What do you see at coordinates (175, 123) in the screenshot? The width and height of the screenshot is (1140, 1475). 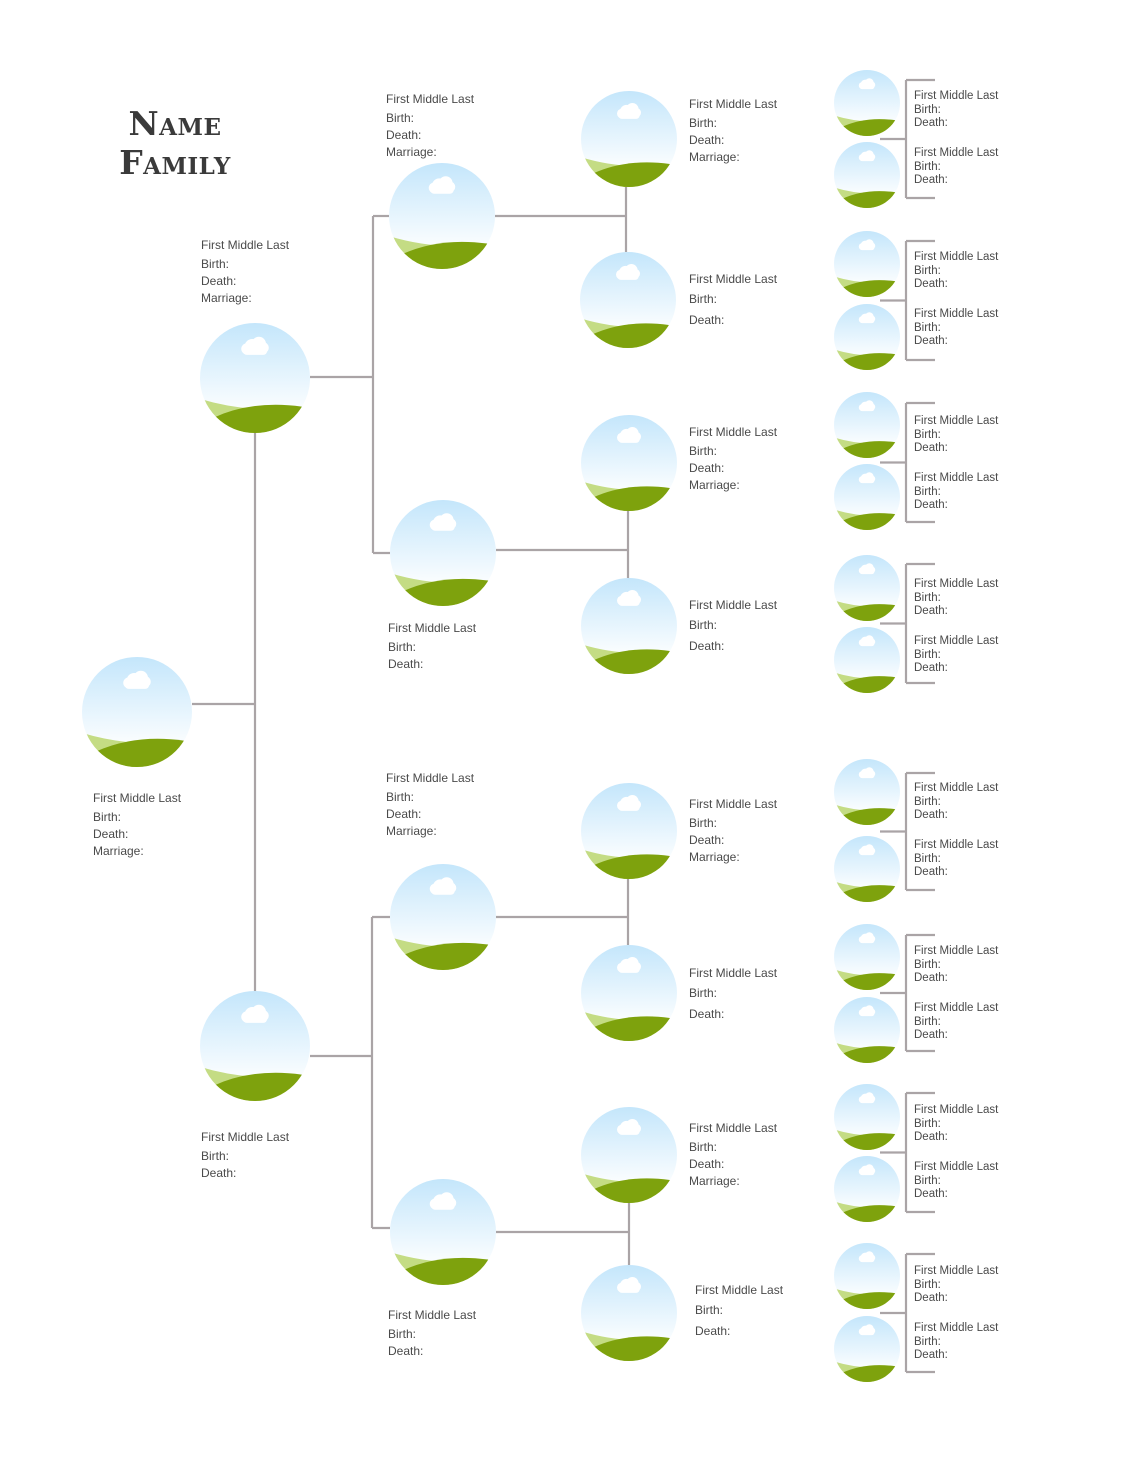 I see `title-line-1: Name` at bounding box center [175, 123].